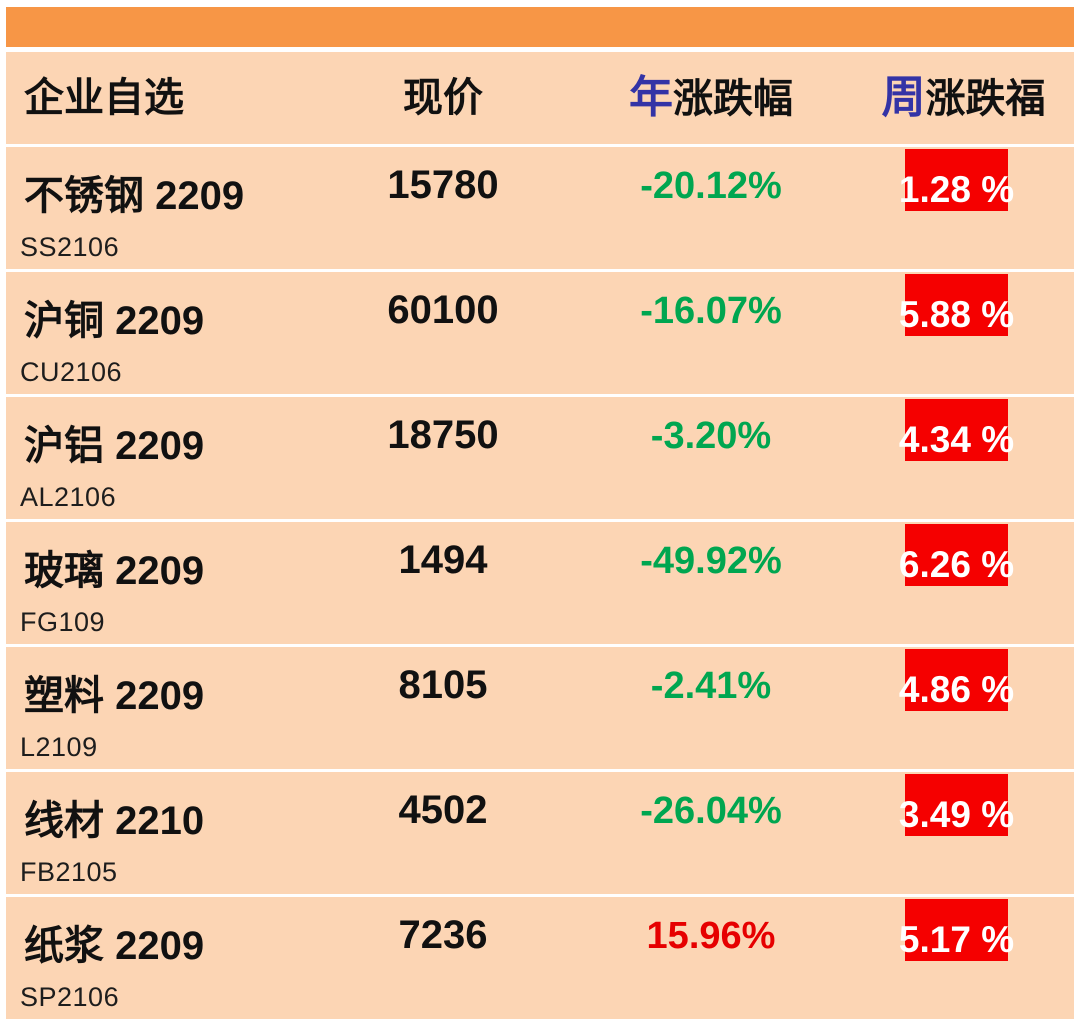  What do you see at coordinates (711, 311) in the screenshot?
I see `year-change-value: -16.07%` at bounding box center [711, 311].